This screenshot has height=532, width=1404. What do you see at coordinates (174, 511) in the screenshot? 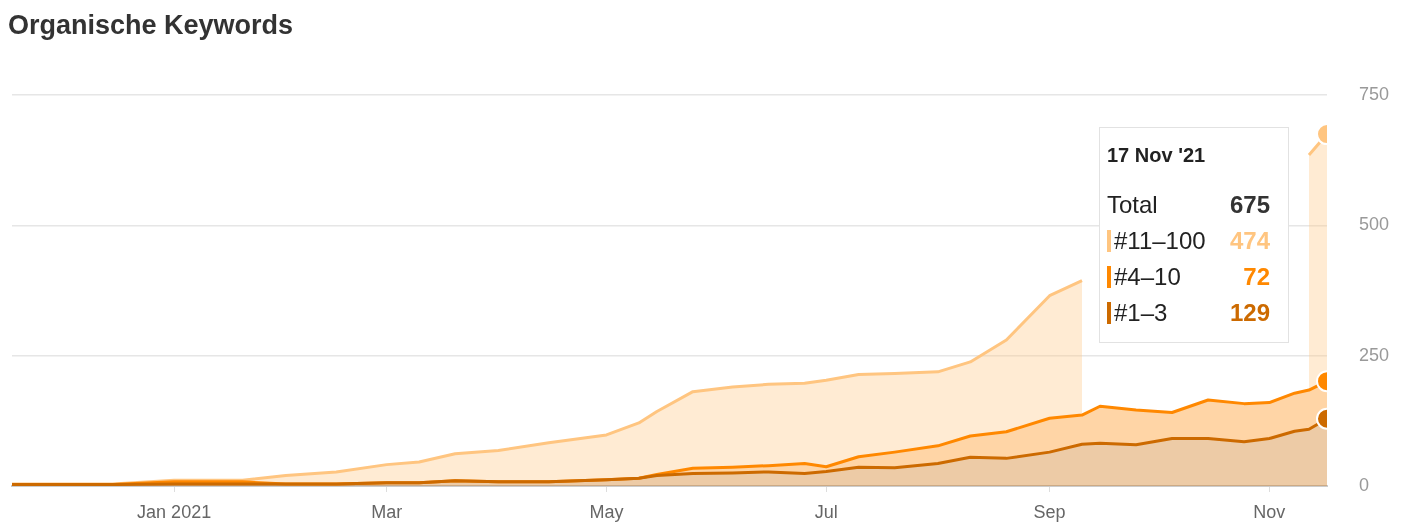
I see `x-tick-label: Jan 2021` at bounding box center [174, 511].